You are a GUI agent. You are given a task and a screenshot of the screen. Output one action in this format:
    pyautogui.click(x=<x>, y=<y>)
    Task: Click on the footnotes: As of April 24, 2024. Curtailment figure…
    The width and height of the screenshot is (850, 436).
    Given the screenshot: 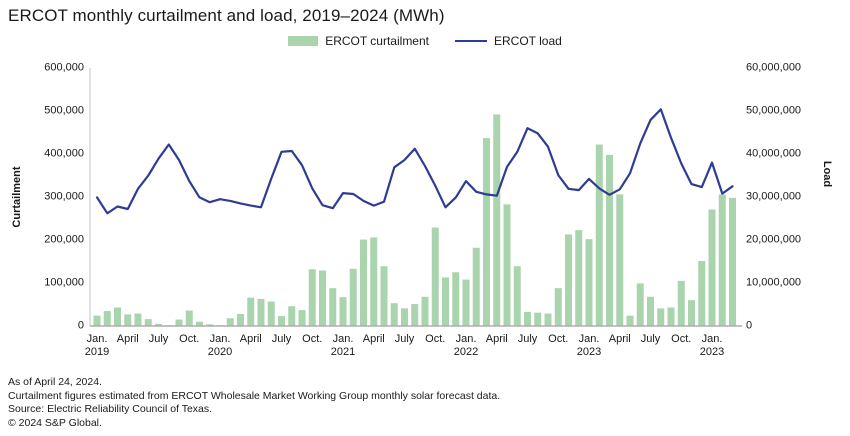 What is the action you would take?
    pyautogui.click(x=254, y=403)
    